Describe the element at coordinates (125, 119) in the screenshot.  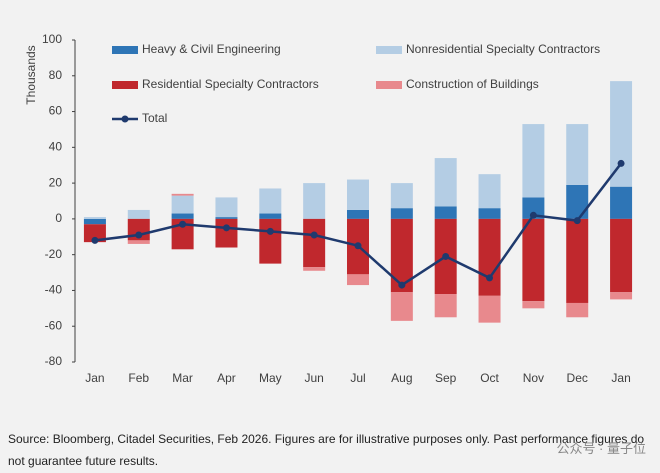
I see `legend-marker` at that location.